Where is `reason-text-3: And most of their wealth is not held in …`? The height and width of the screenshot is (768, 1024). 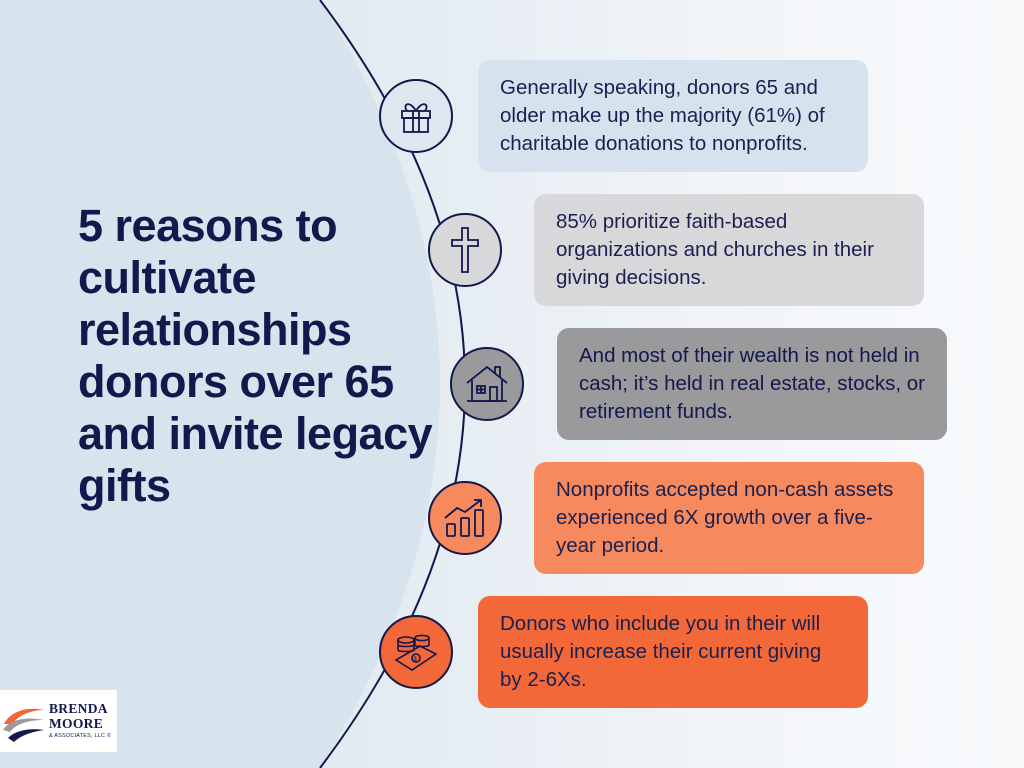
reason-text-3: And most of their wealth is not held in … is located at coordinates (752, 383).